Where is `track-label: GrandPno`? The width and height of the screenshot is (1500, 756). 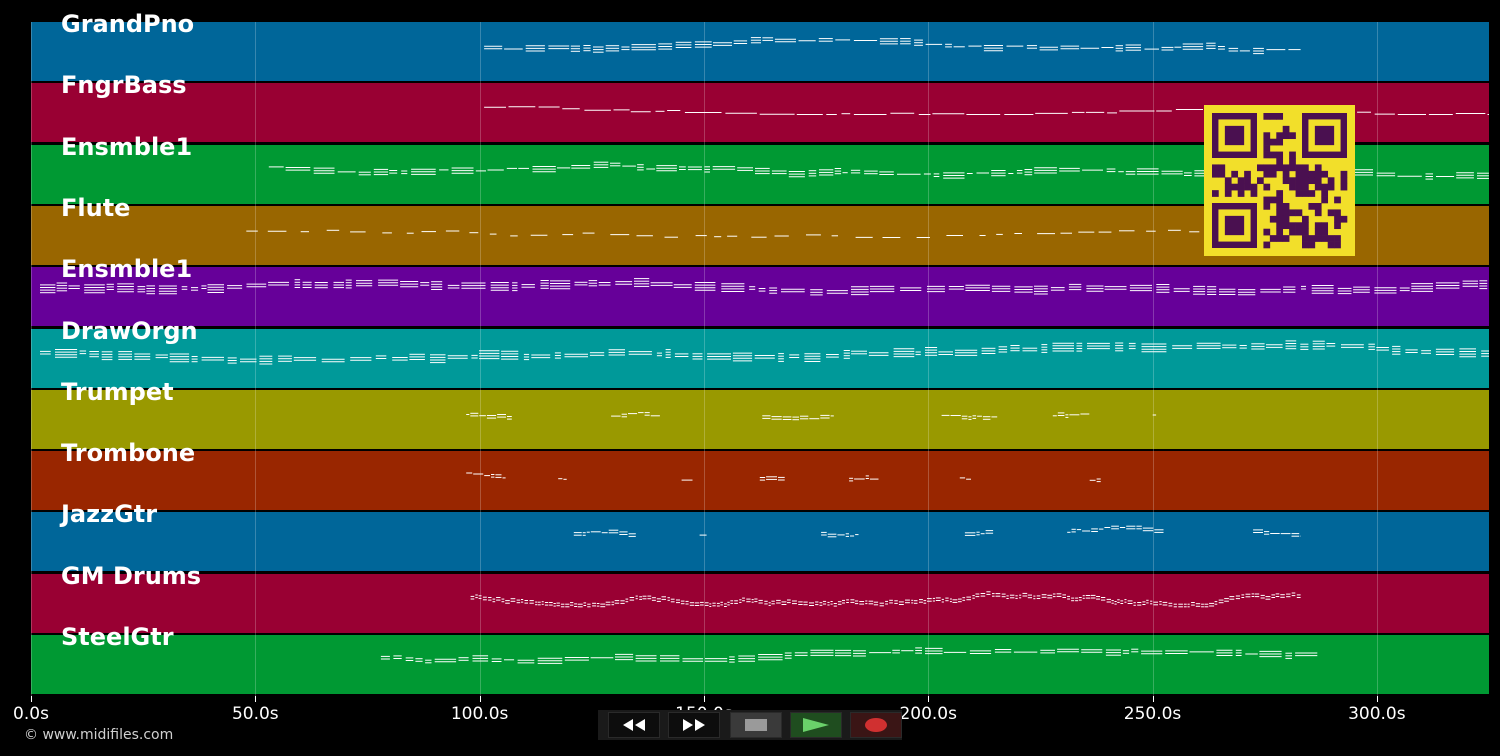 track-label: GrandPno is located at coordinates (128, 24).